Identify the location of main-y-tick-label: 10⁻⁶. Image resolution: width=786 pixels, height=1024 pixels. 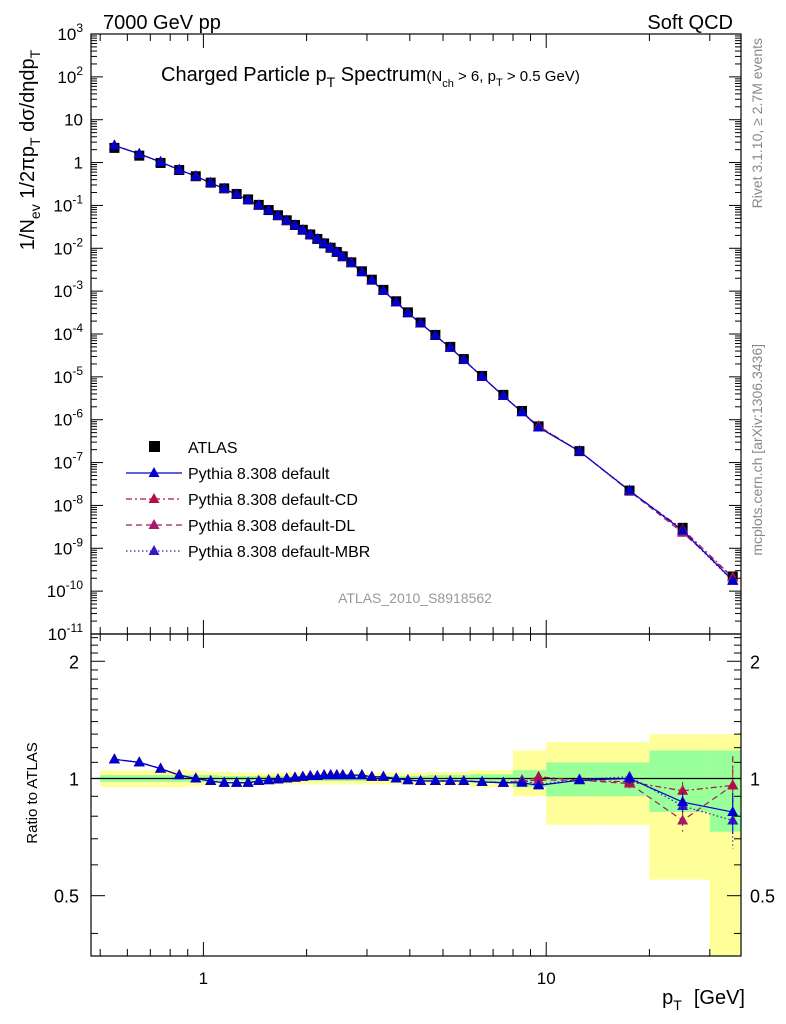
(68, 418).